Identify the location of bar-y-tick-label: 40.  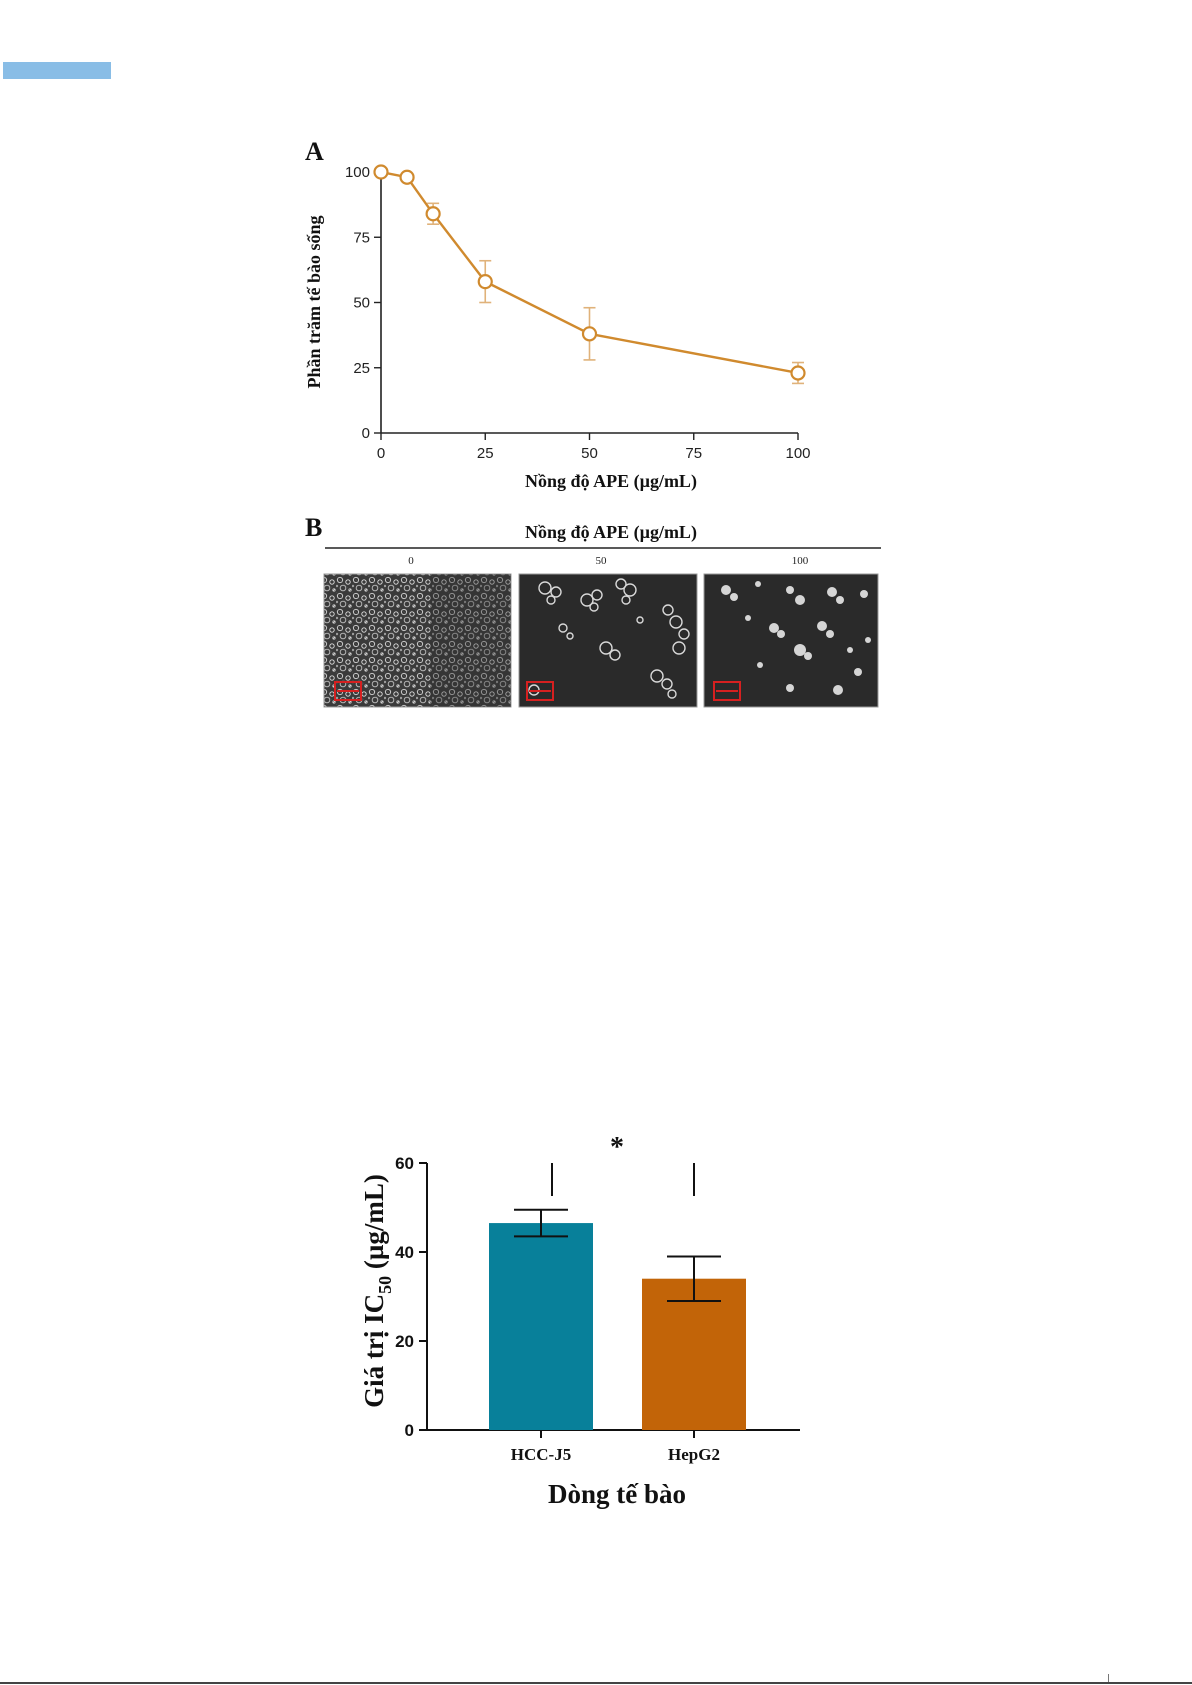
(404, 1252).